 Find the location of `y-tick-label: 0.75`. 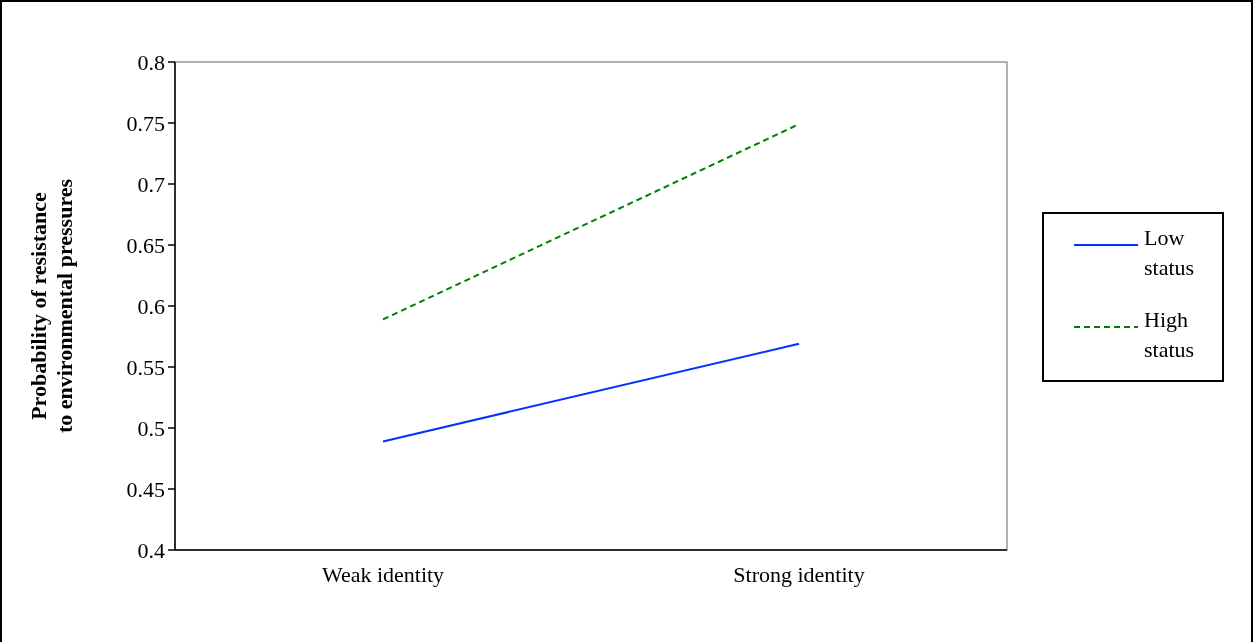

y-tick-label: 0.75 is located at coordinates (145, 123).